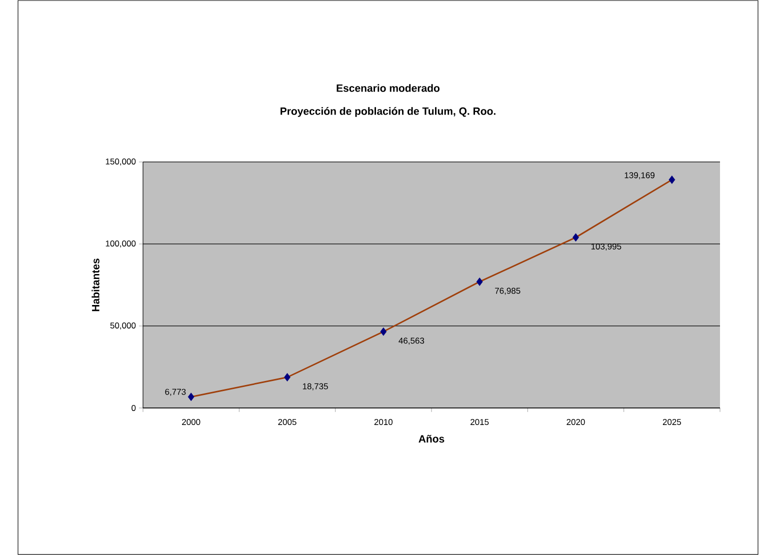  I want to click on data-label: 6,773, so click(175, 392).